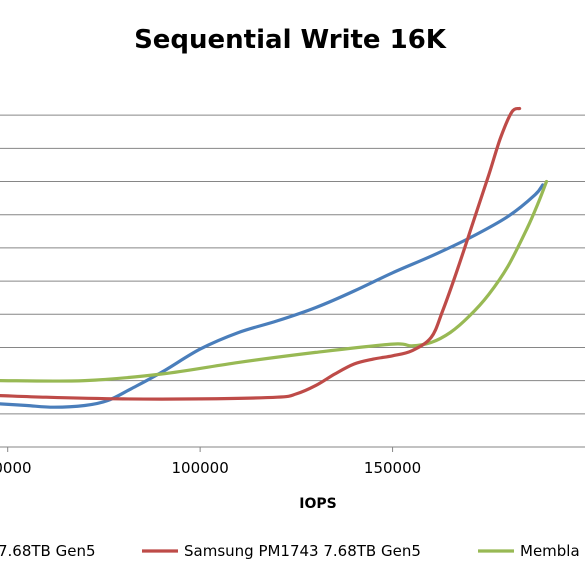  I want to click on legend-label-1: Samsung PM1743 7.68TB Gen5, so click(302, 551).